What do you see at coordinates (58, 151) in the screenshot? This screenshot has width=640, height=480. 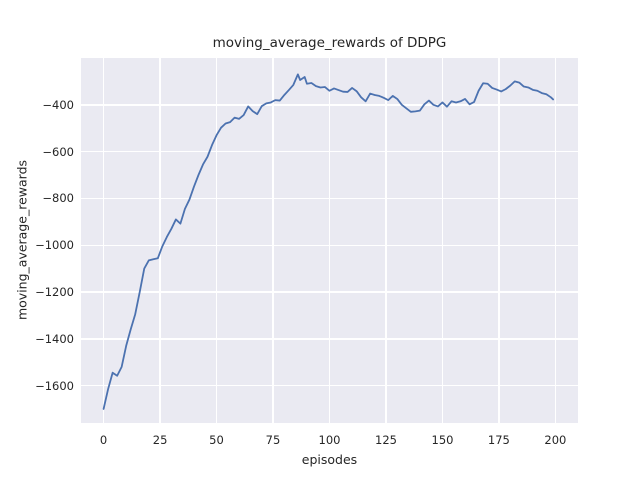 I see `y-tick-label: −600` at bounding box center [58, 151].